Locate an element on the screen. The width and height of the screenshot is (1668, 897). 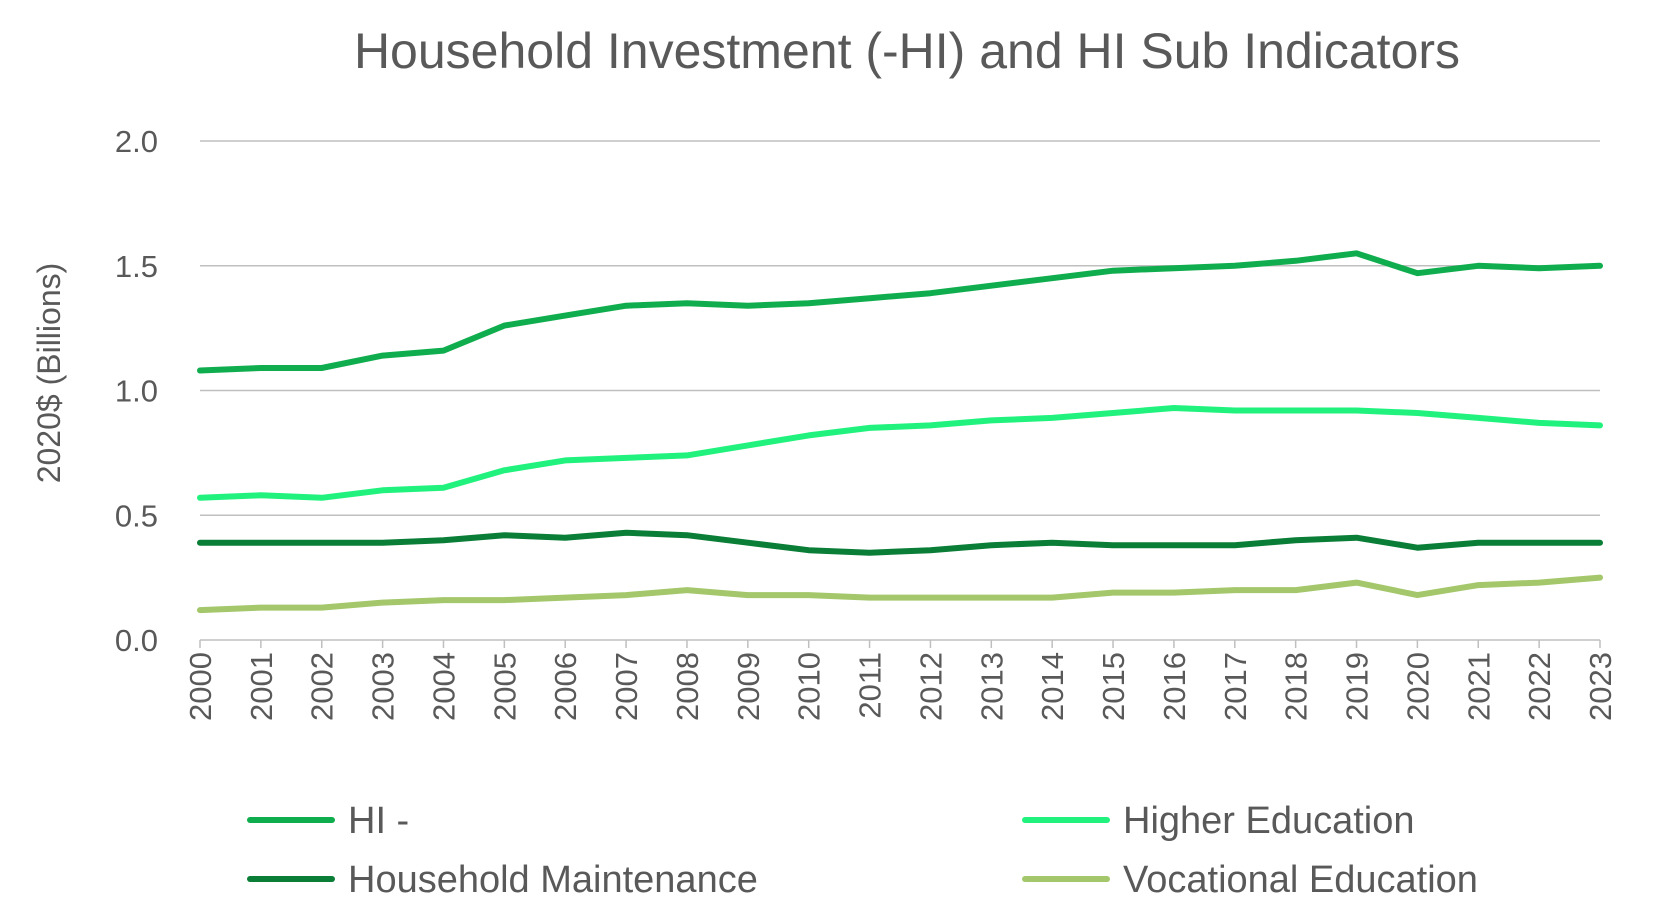
x-tick-label: 2019 is located at coordinates (1357, 686).